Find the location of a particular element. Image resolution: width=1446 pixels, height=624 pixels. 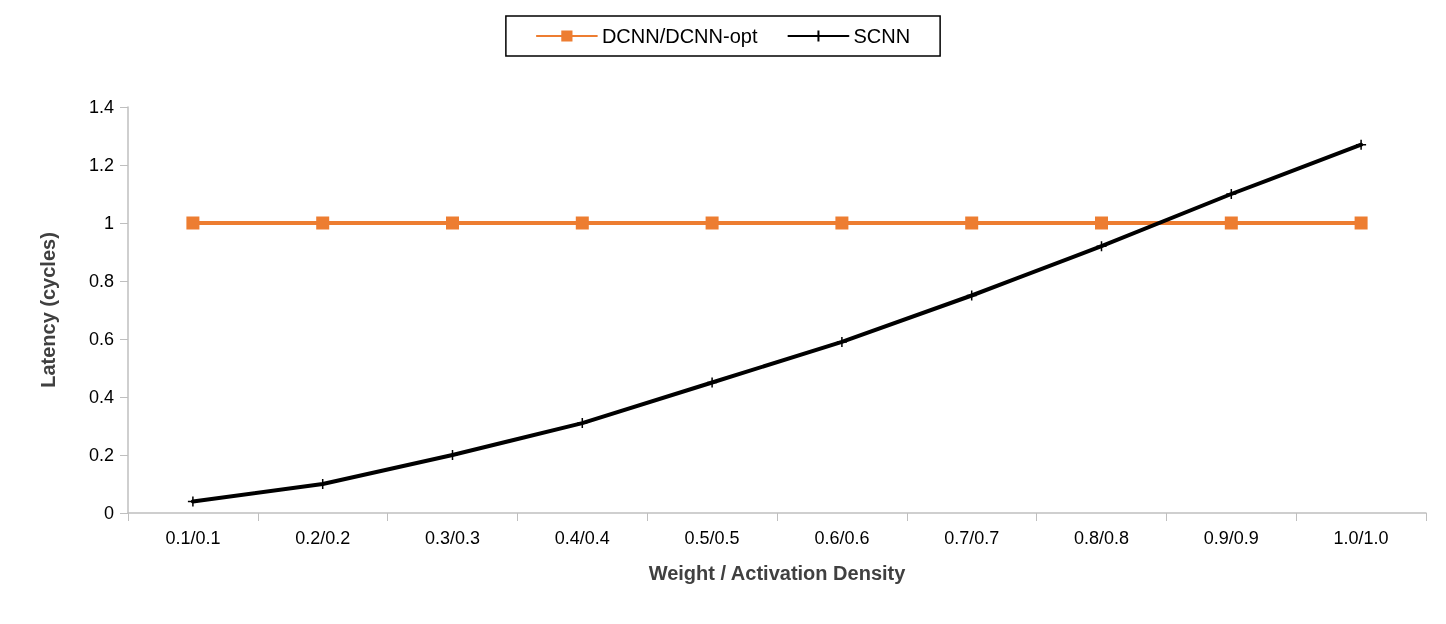

y-tick-label: 0.4 is located at coordinates (101, 397).